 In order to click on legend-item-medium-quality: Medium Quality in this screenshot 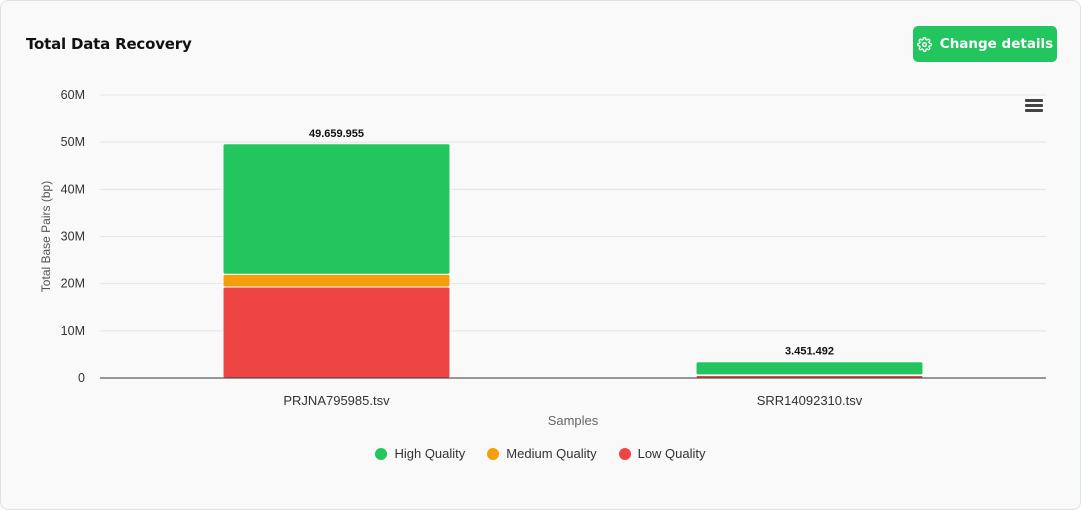, I will do `click(542, 453)`.